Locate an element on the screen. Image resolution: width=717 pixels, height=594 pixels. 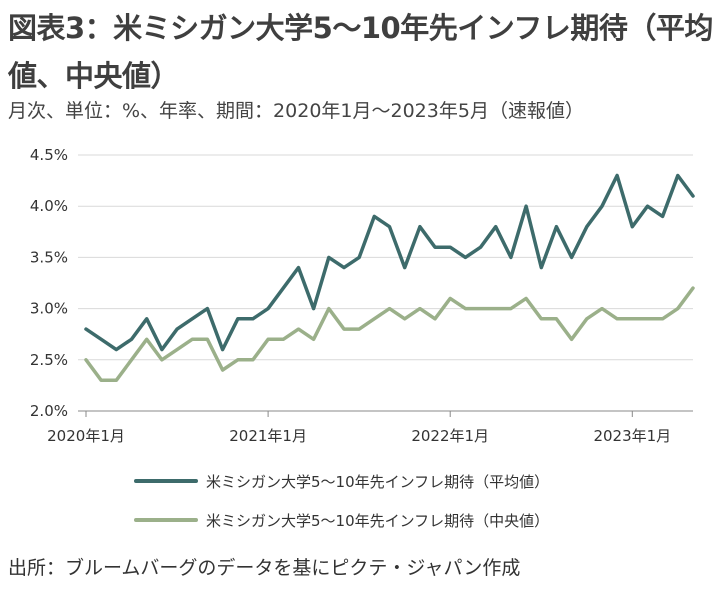
y-tick-label: 4.0% is located at coordinates (49, 206).